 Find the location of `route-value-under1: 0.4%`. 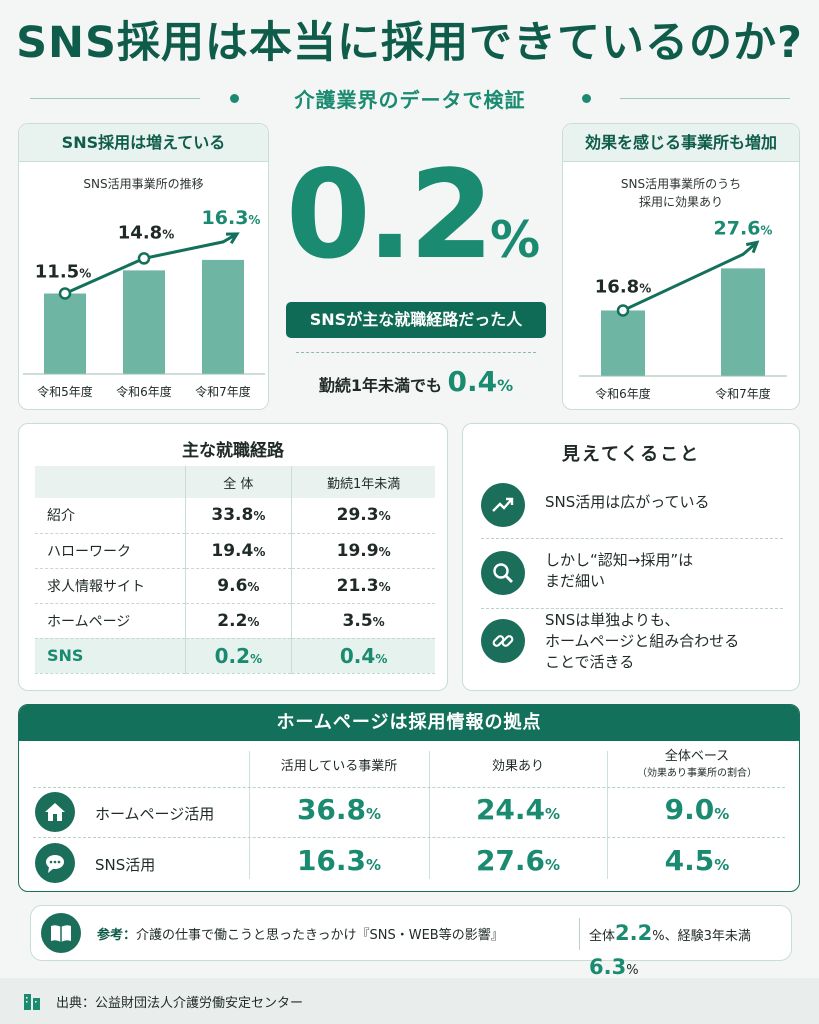

route-value-under1: 0.4% is located at coordinates (363, 656).